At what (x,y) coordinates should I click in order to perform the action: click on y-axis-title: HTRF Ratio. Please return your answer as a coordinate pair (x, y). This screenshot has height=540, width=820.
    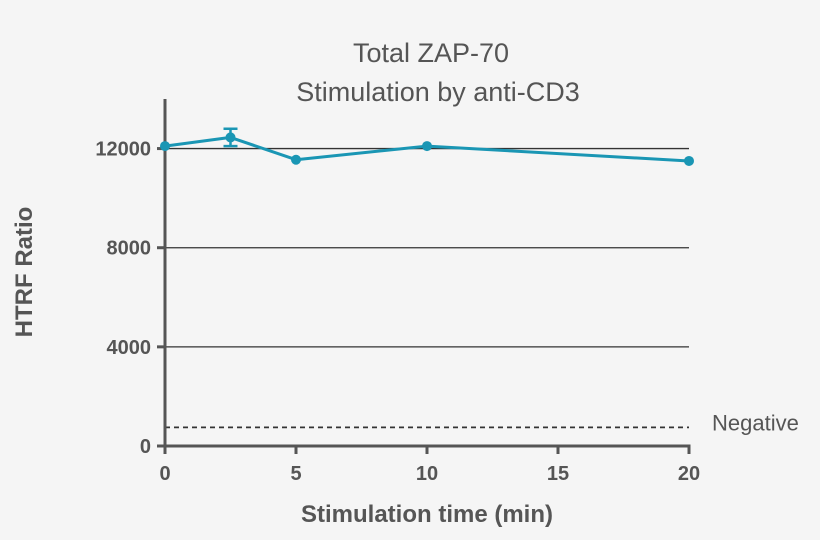
    Looking at the image, I should click on (24, 272).